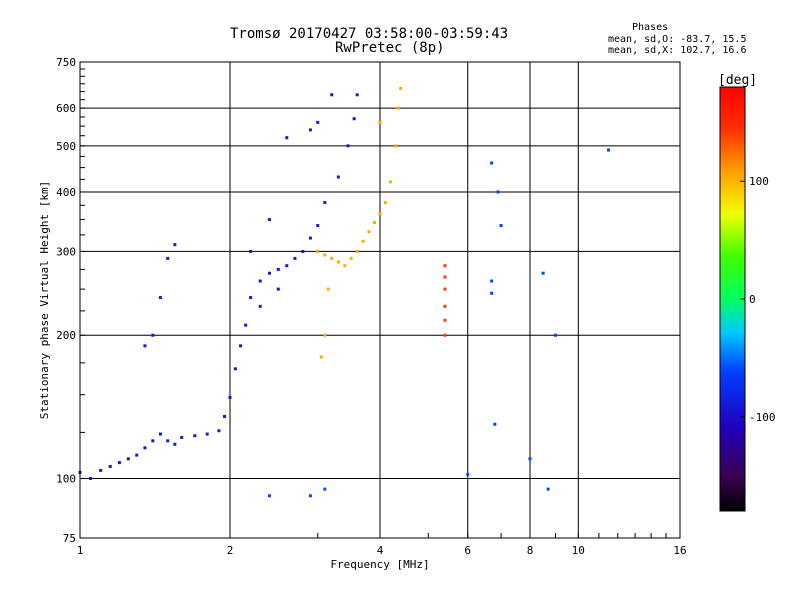 The width and height of the screenshot is (800, 600). What do you see at coordinates (762, 417) in the screenshot?
I see `colorbar-tick-label: -100` at bounding box center [762, 417].